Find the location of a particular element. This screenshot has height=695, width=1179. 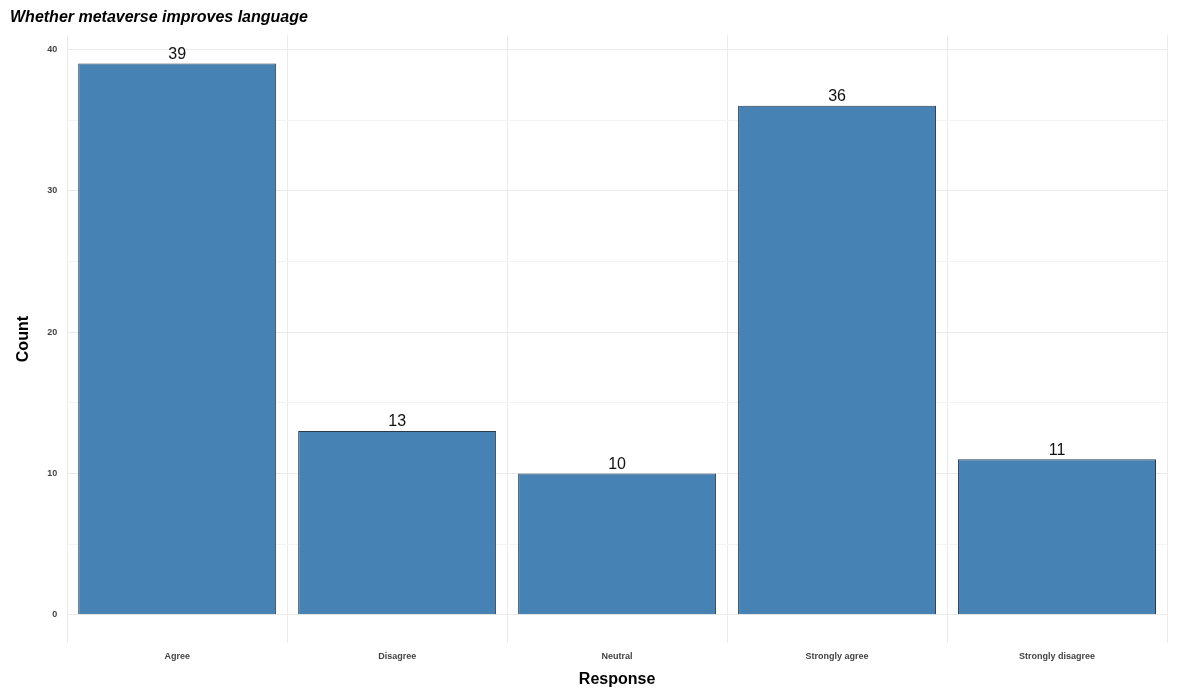

y-tick-label: 0 is located at coordinates (55, 614).